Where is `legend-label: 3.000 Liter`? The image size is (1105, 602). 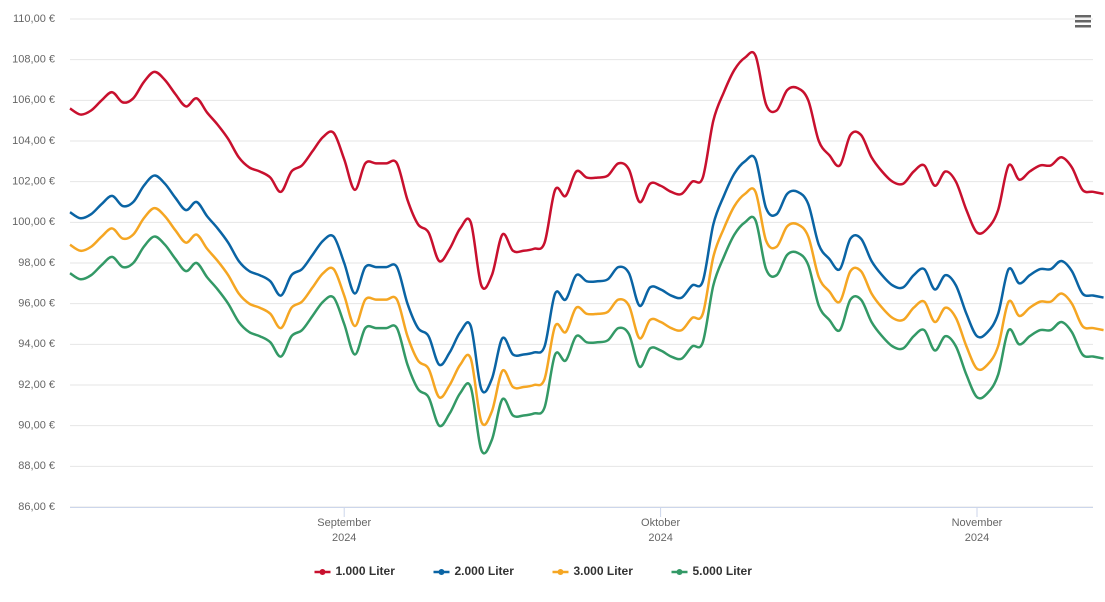
legend-label: 3.000 Liter is located at coordinates (604, 571).